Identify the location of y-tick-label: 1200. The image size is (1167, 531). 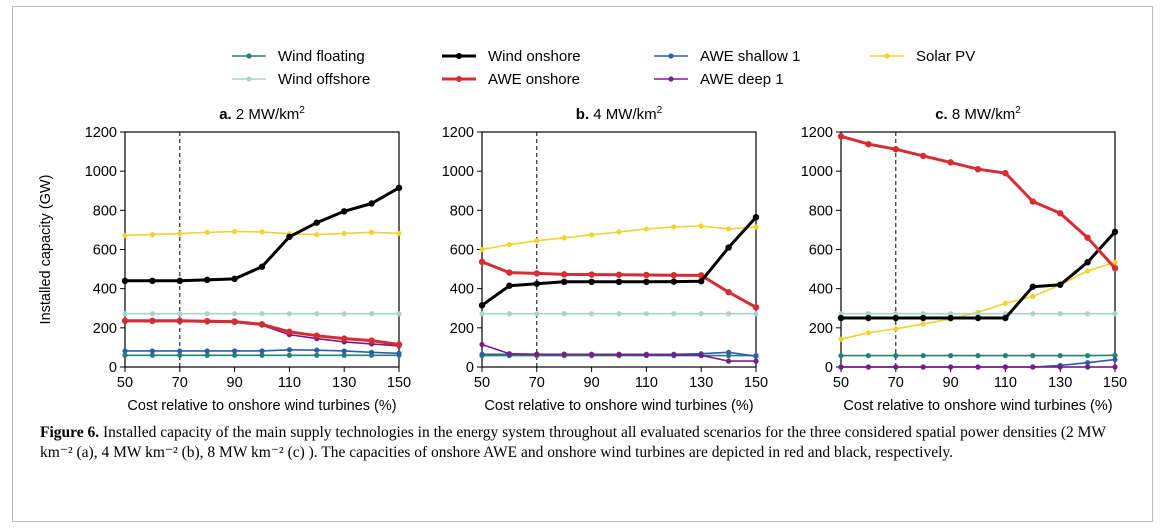
(458, 133).